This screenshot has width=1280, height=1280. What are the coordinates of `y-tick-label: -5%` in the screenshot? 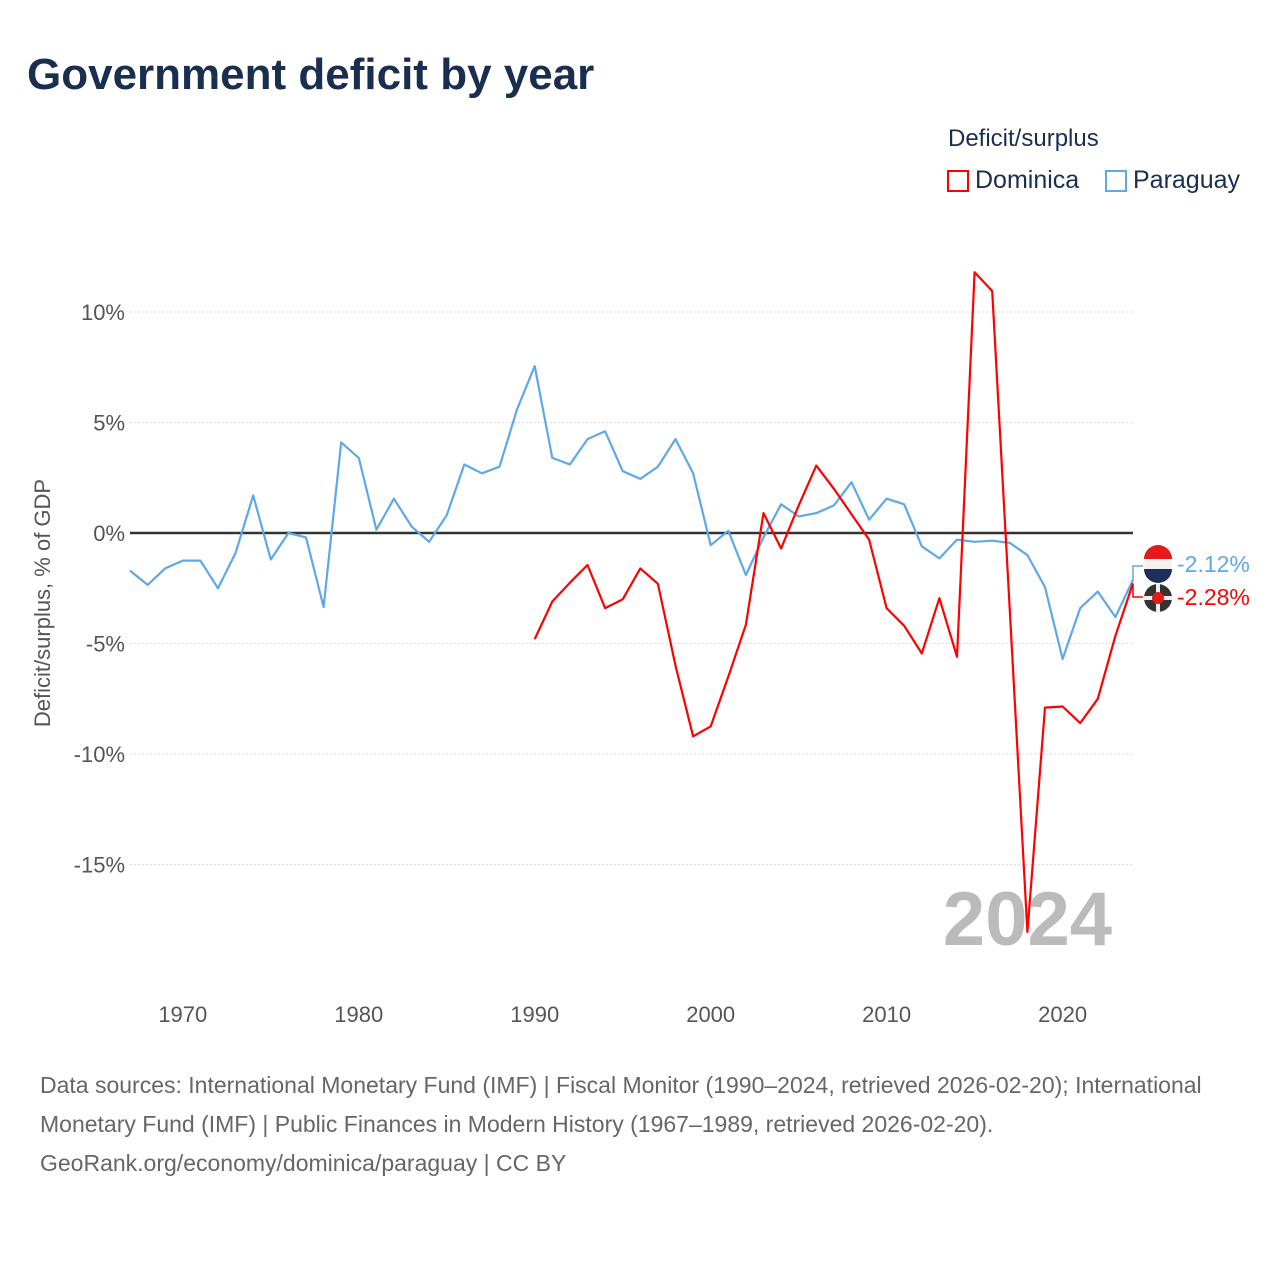 It's located at (105, 644).